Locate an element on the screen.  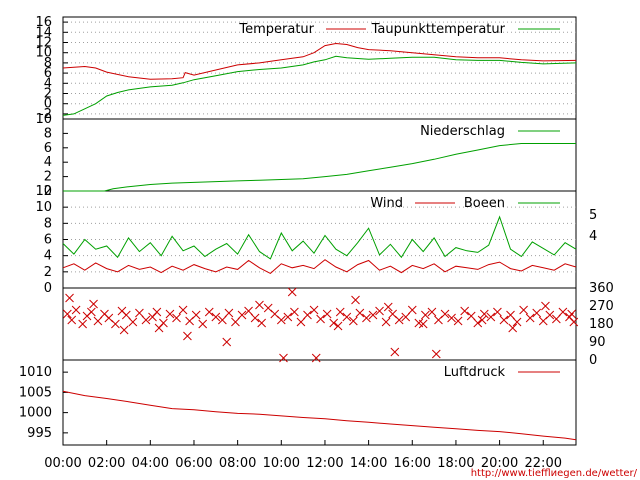
y-tick-label: 1000 is located at coordinates (35, 413).